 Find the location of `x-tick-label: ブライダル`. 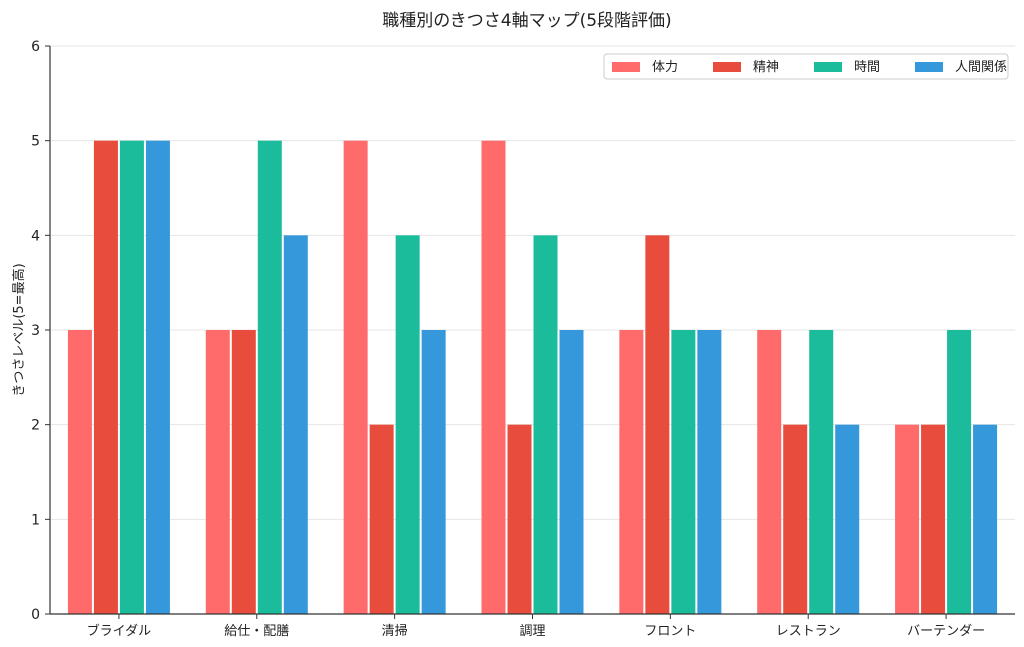

x-tick-label: ブライダル is located at coordinates (119, 631).